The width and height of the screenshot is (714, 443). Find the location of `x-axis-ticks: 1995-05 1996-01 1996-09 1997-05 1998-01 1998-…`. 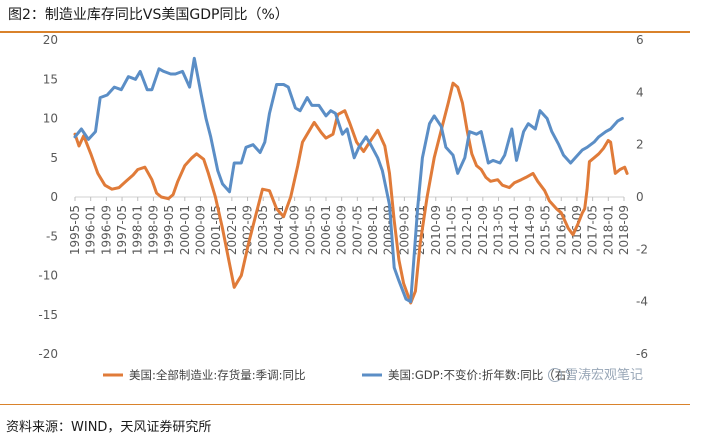

x-axis-ticks: 1995-05 1996-01 1996-09 1997-05 1998-01 1998-… is located at coordinates (349, 226).